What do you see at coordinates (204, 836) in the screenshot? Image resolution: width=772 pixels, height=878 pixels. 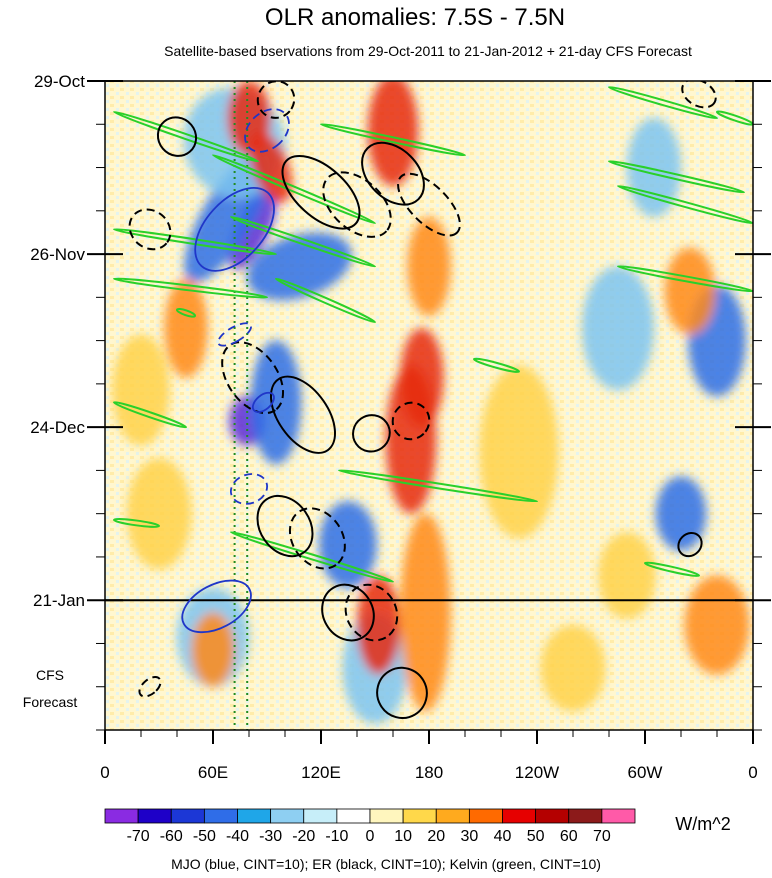 I see `colorbar-level-label: -50` at bounding box center [204, 836].